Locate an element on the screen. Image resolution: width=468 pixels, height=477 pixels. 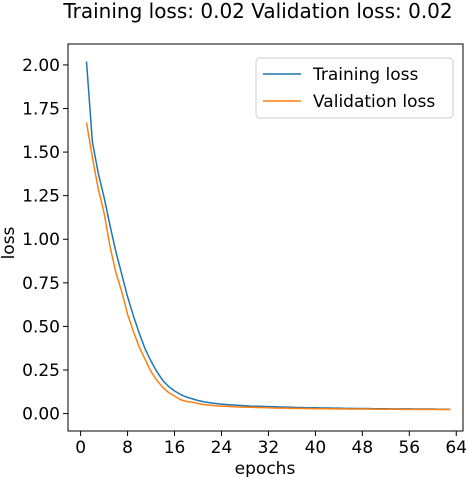
x-tick-label: 40 is located at coordinates (316, 448).